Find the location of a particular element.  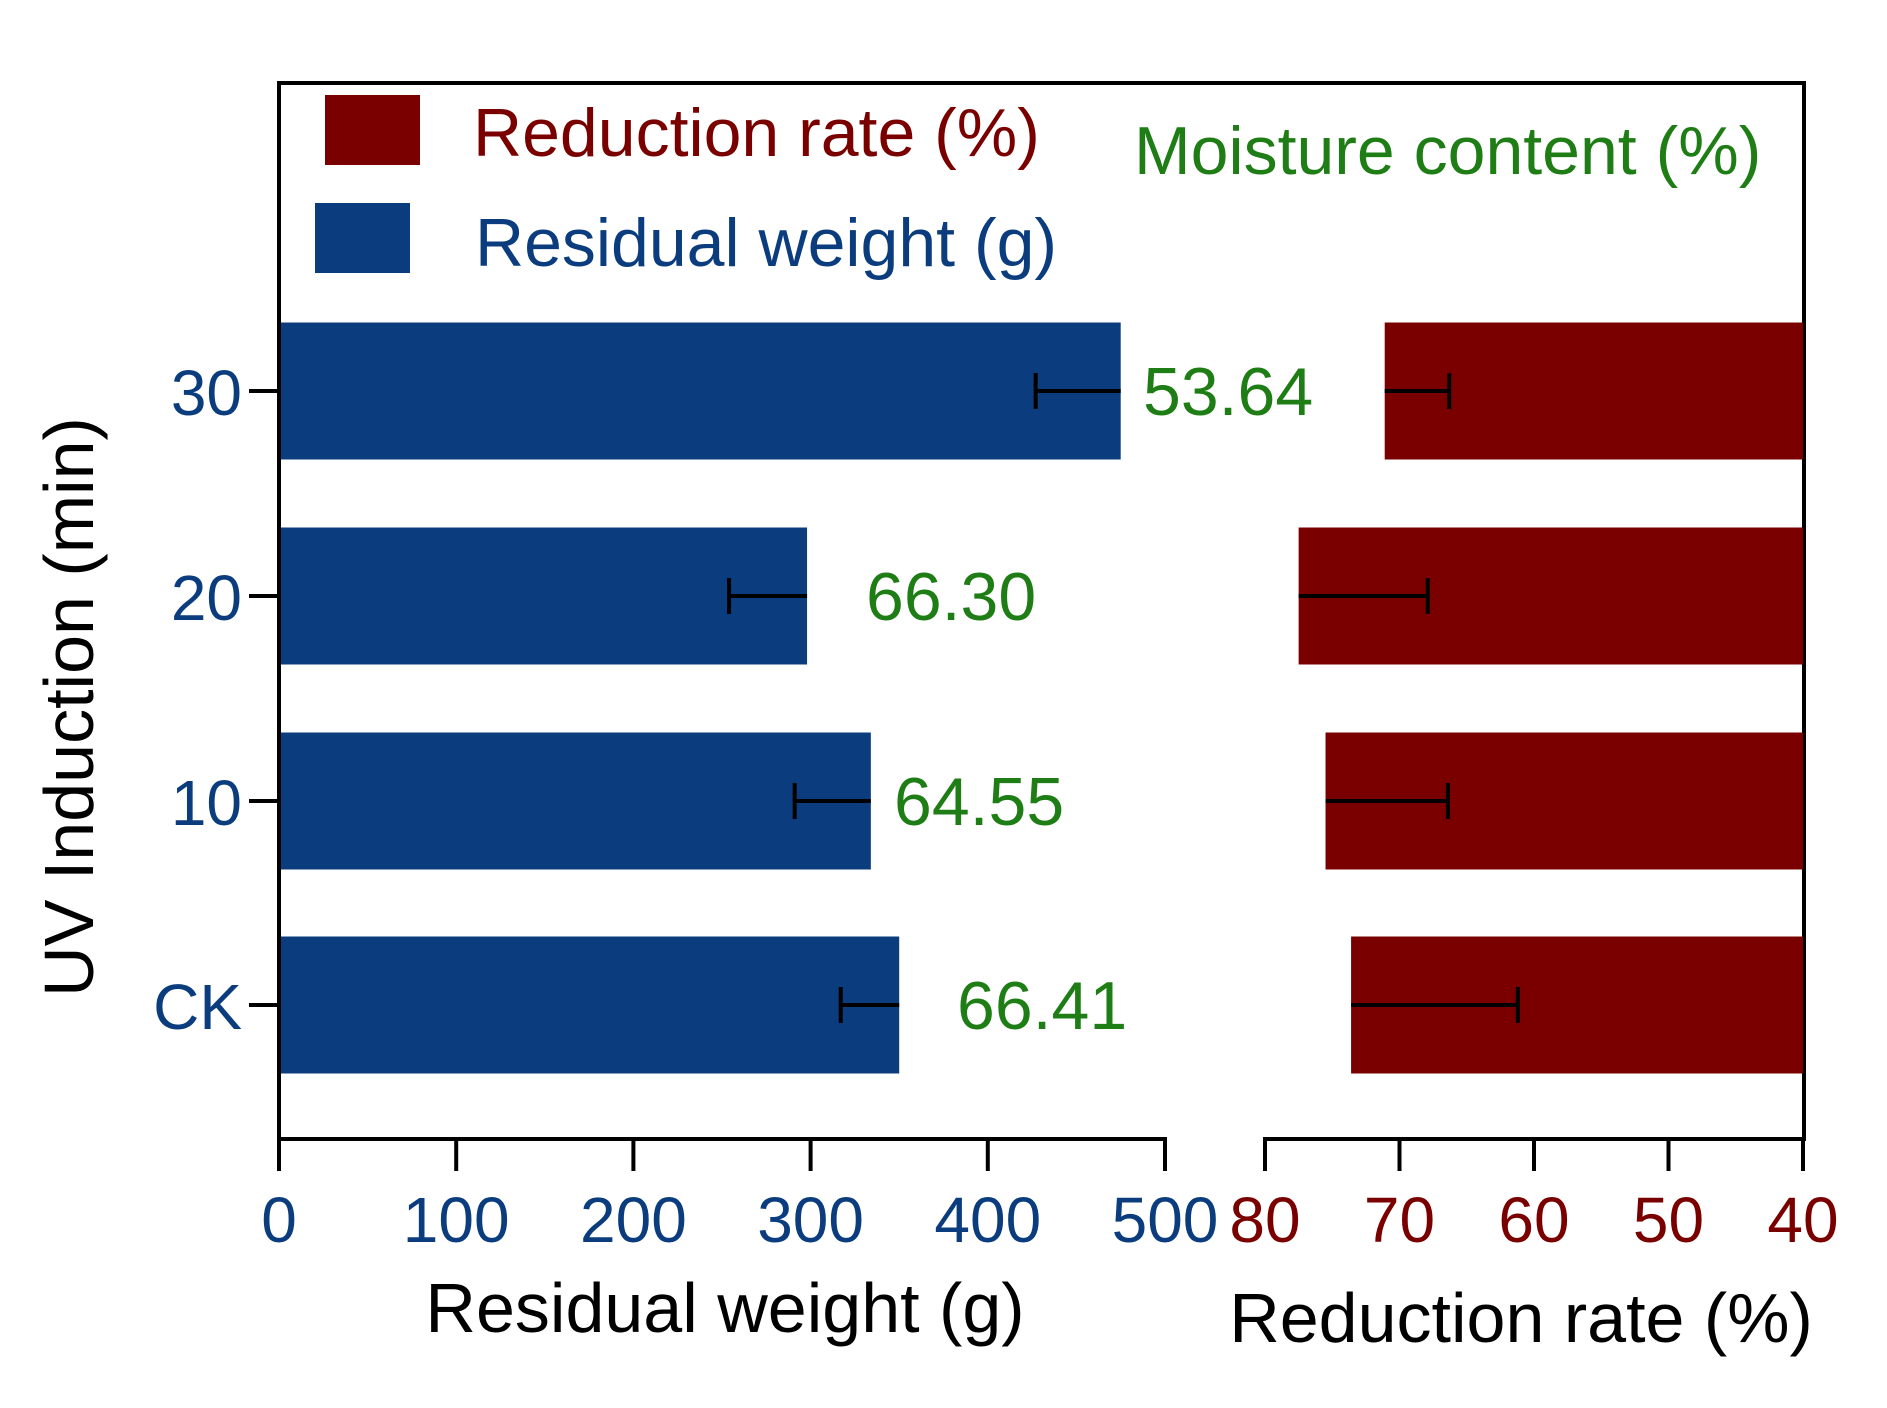

x-tick-label-reduction-50: 50 is located at coordinates (1668, 1220).